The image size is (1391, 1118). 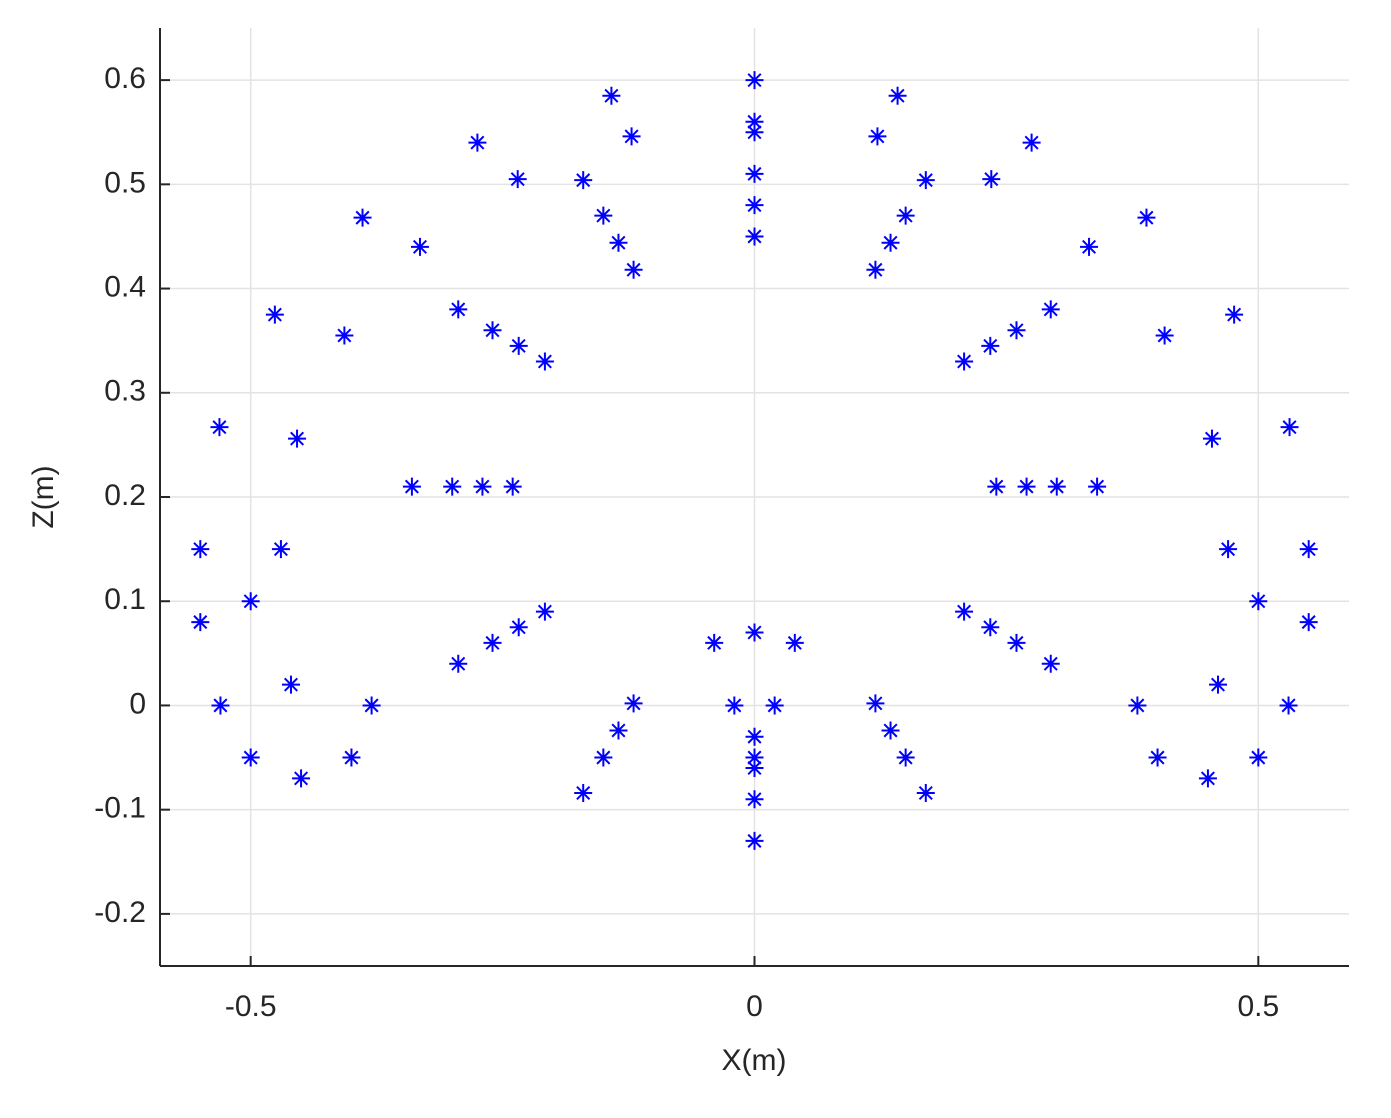 I want to click on y-tick-label: 0.5, so click(x=125, y=182).